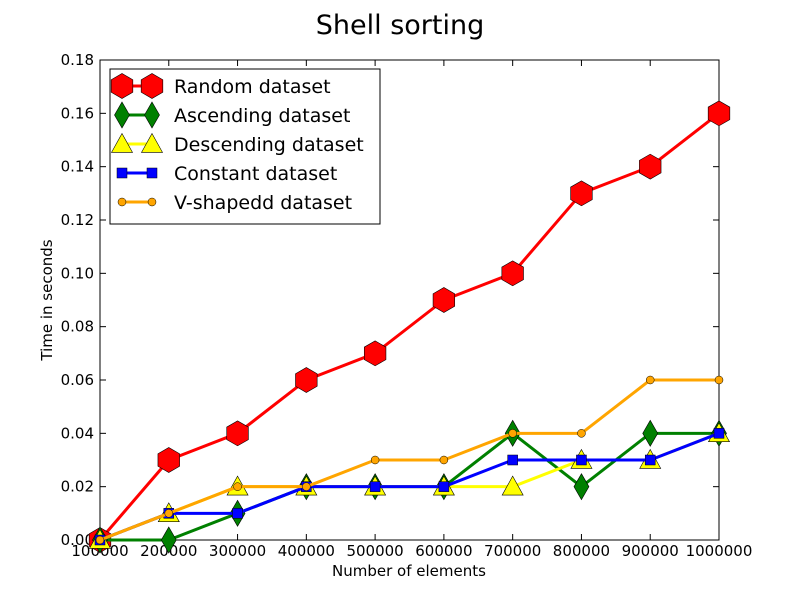 The height and width of the screenshot is (600, 800). I want to click on legend-item: Constant dataset, so click(226, 174).